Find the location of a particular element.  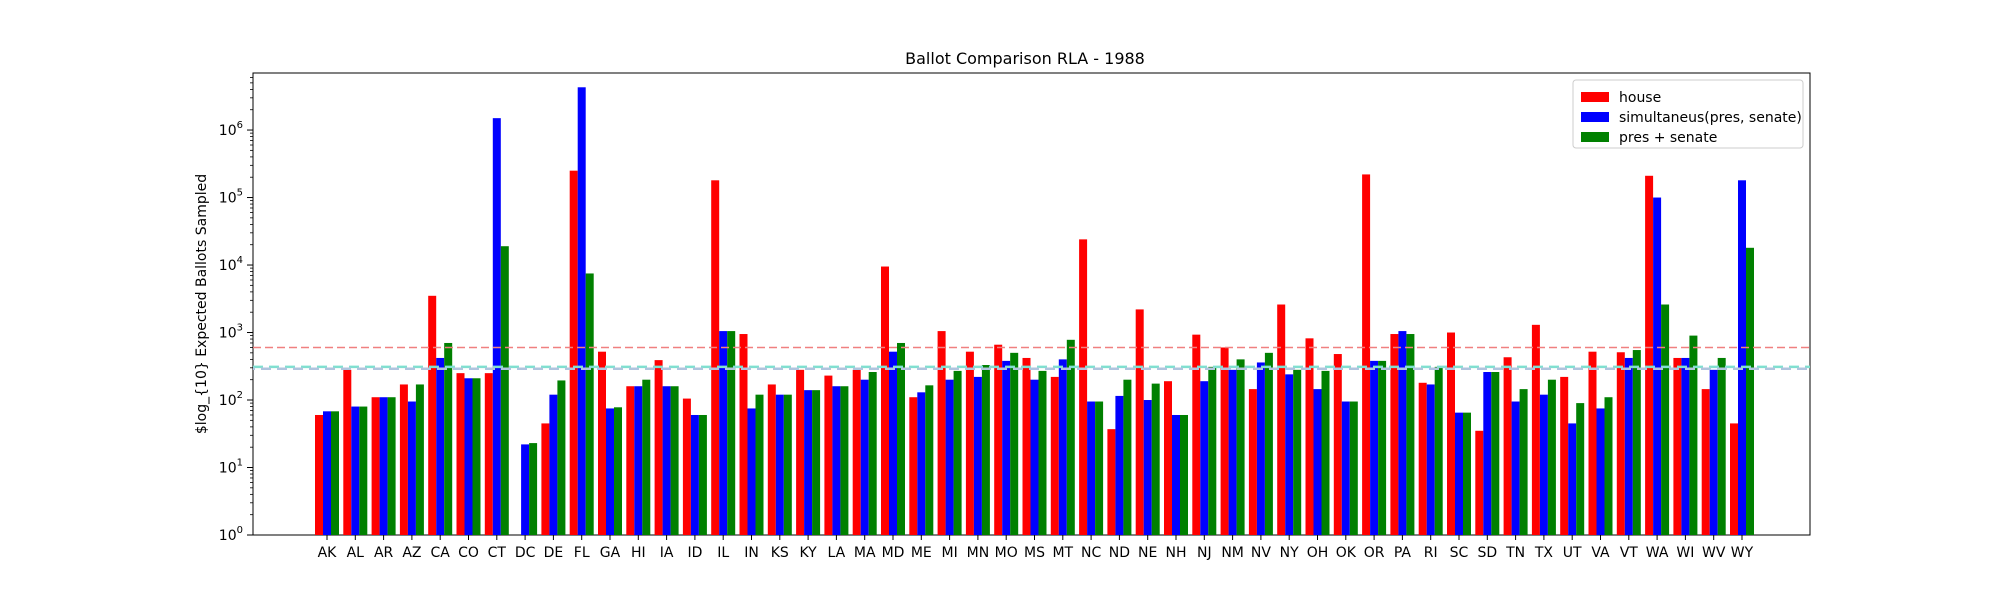

bar-1-mn is located at coordinates (977, 455).